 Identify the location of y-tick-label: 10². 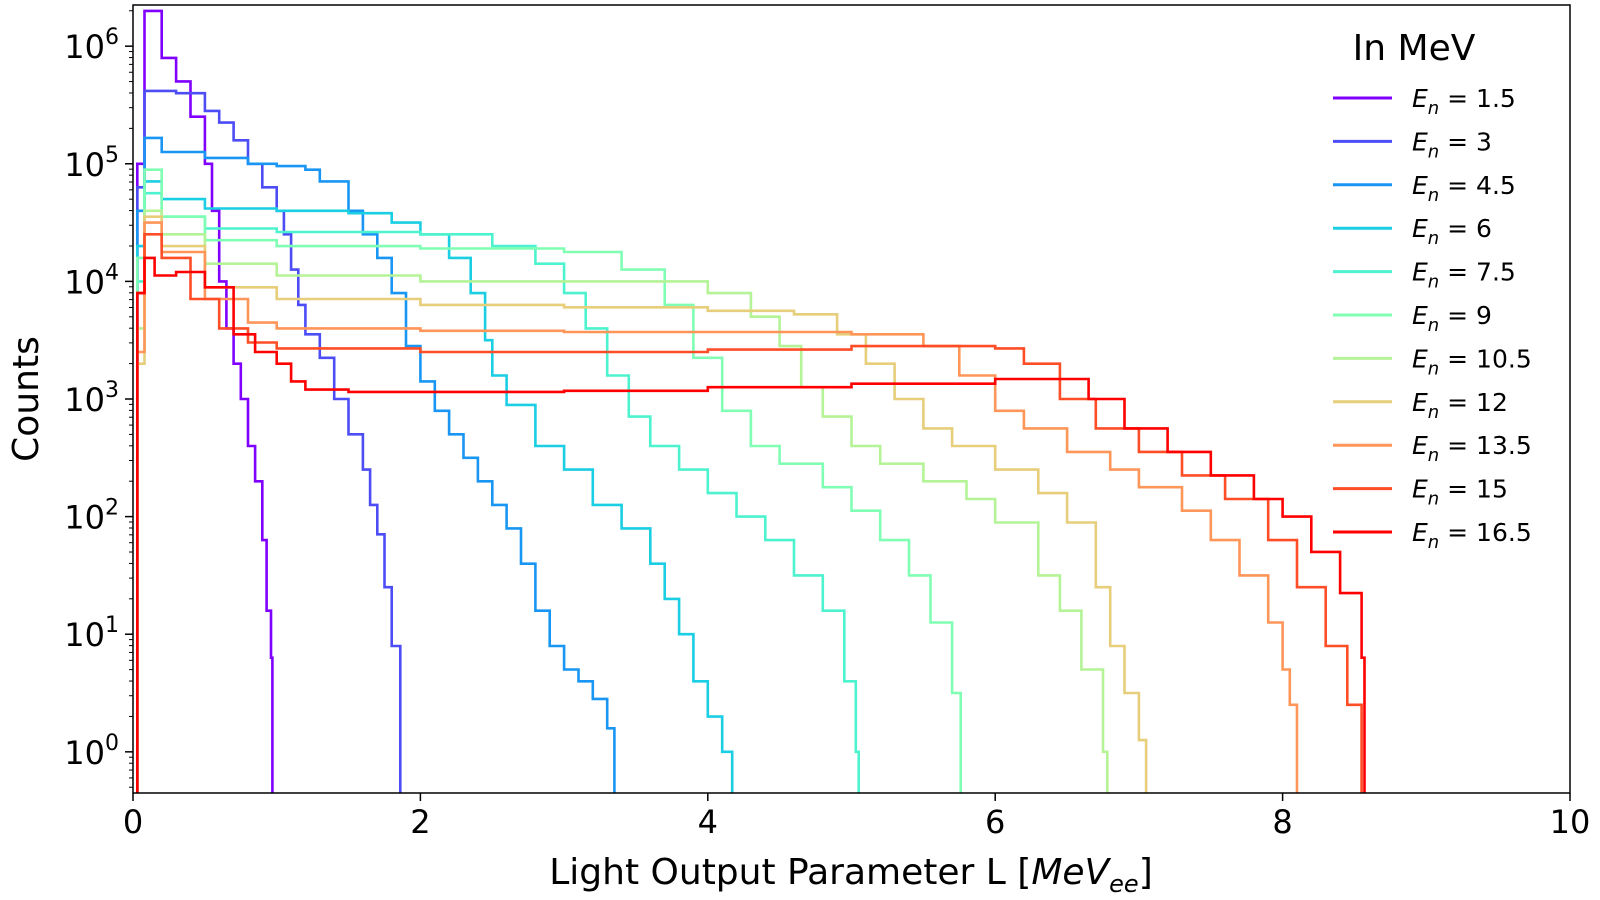
(91, 516).